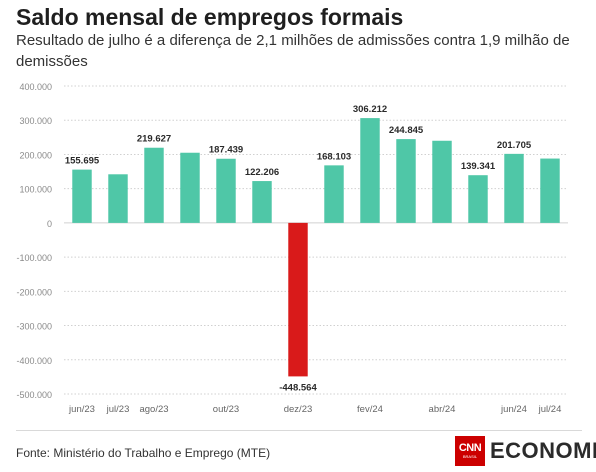  I want to click on x-tick-label: jun/23, so click(81, 409).